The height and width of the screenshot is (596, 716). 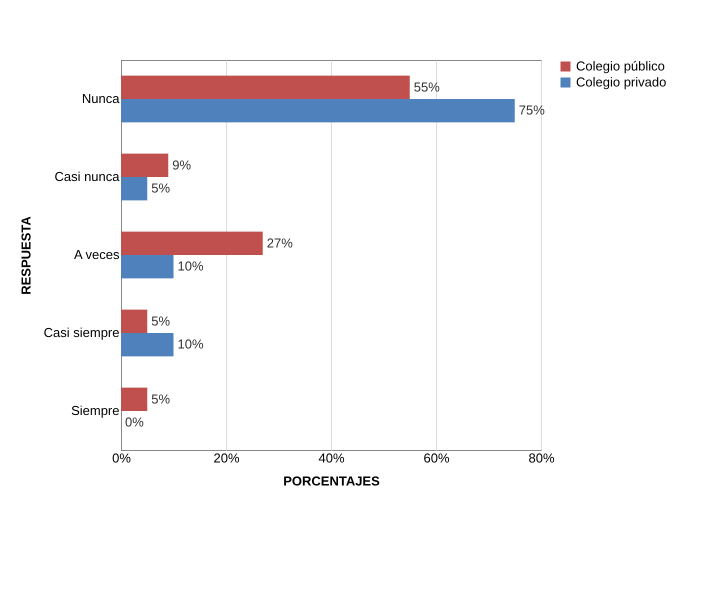 What do you see at coordinates (541, 458) in the screenshot?
I see `x-tick-label: 80%` at bounding box center [541, 458].